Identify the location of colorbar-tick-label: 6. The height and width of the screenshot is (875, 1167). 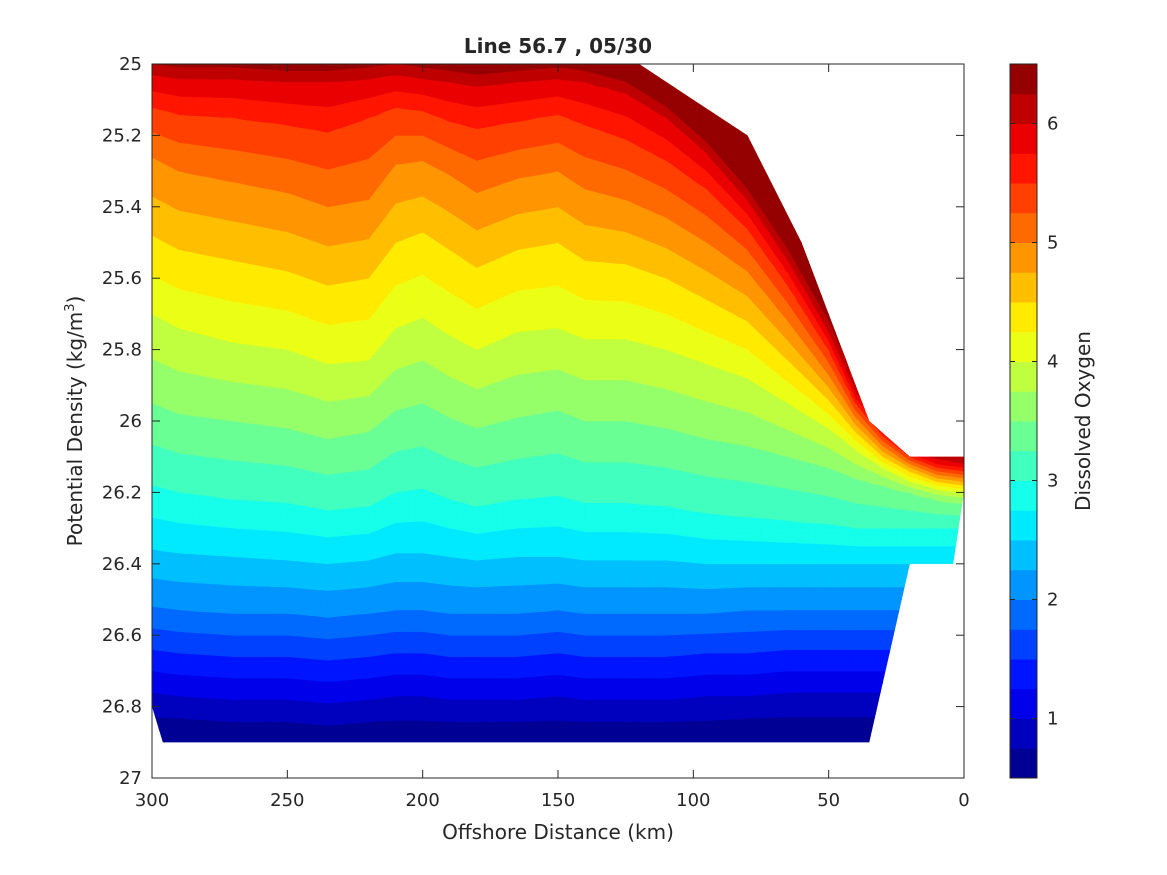
(1052, 124).